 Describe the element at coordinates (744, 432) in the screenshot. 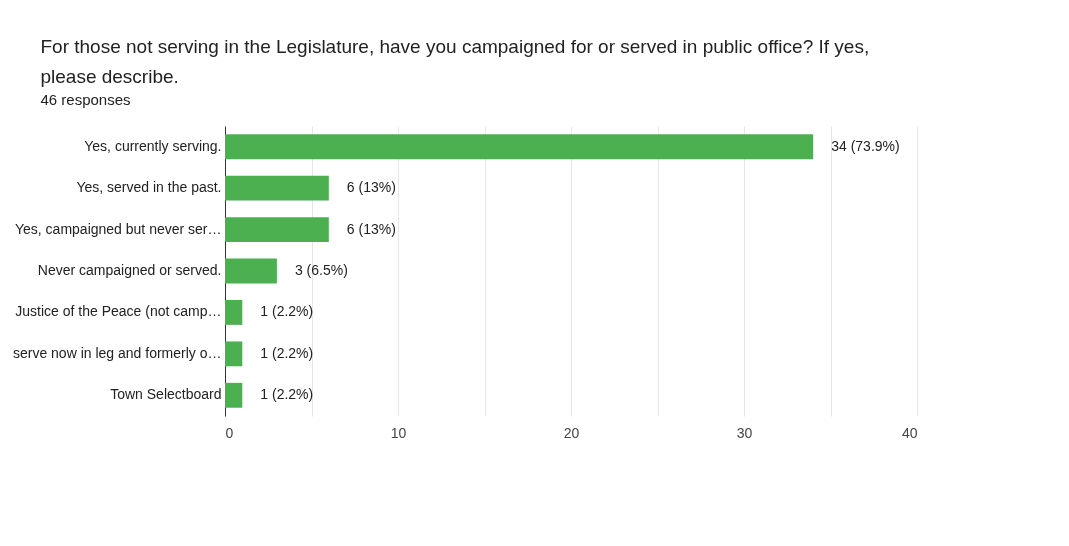

I see `x-tick-label: 30` at that location.